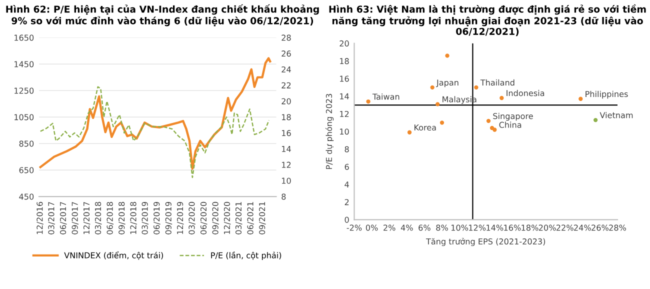 This screenshot has height=289, width=650. Describe the element at coordinates (344, 131) in the screenshot. I see `y-tick-label: 10` at that location.